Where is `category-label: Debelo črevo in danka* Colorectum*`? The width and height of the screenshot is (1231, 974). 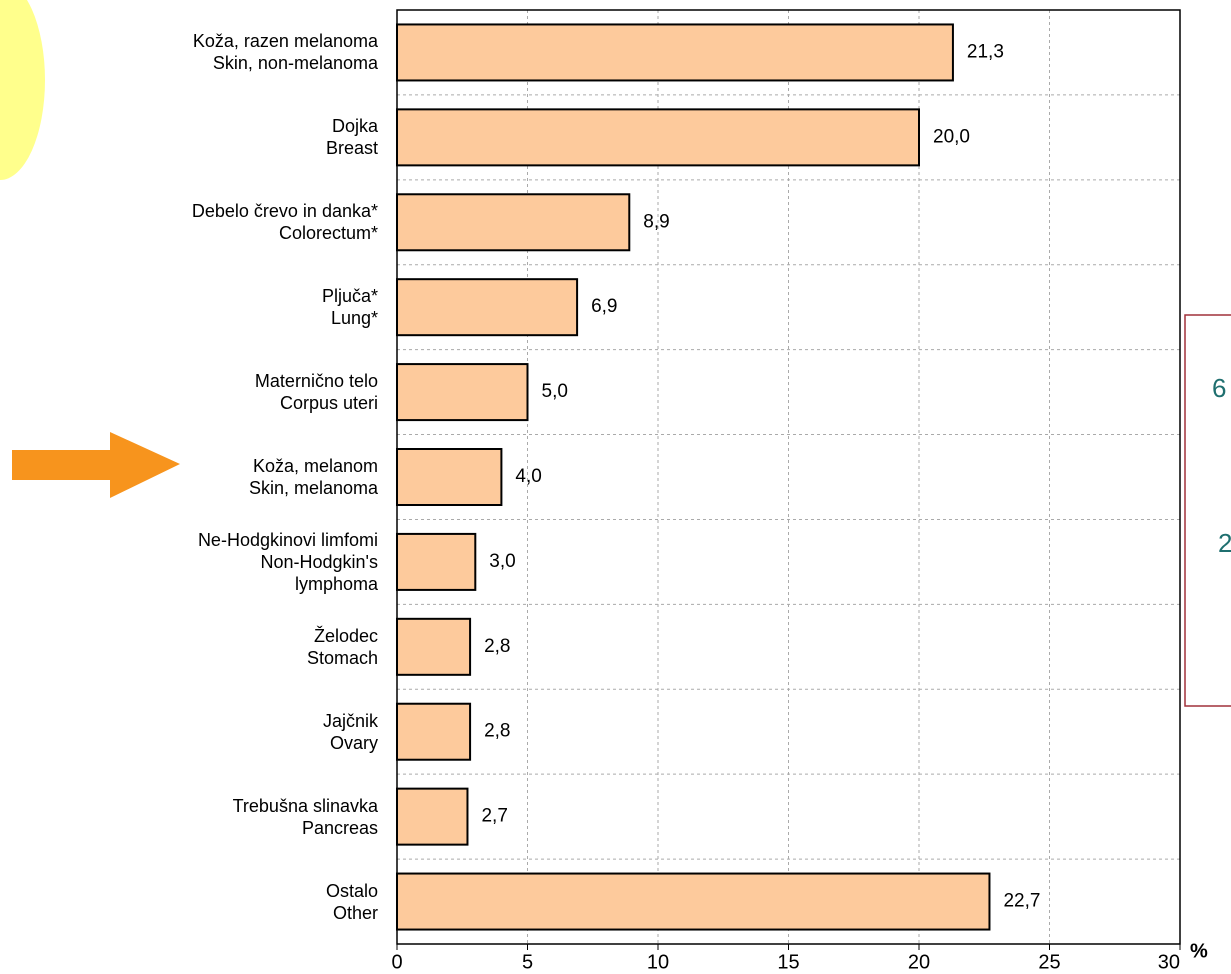 category-label: Debelo črevo in danka* Colorectum* is located at coordinates (284, 222).